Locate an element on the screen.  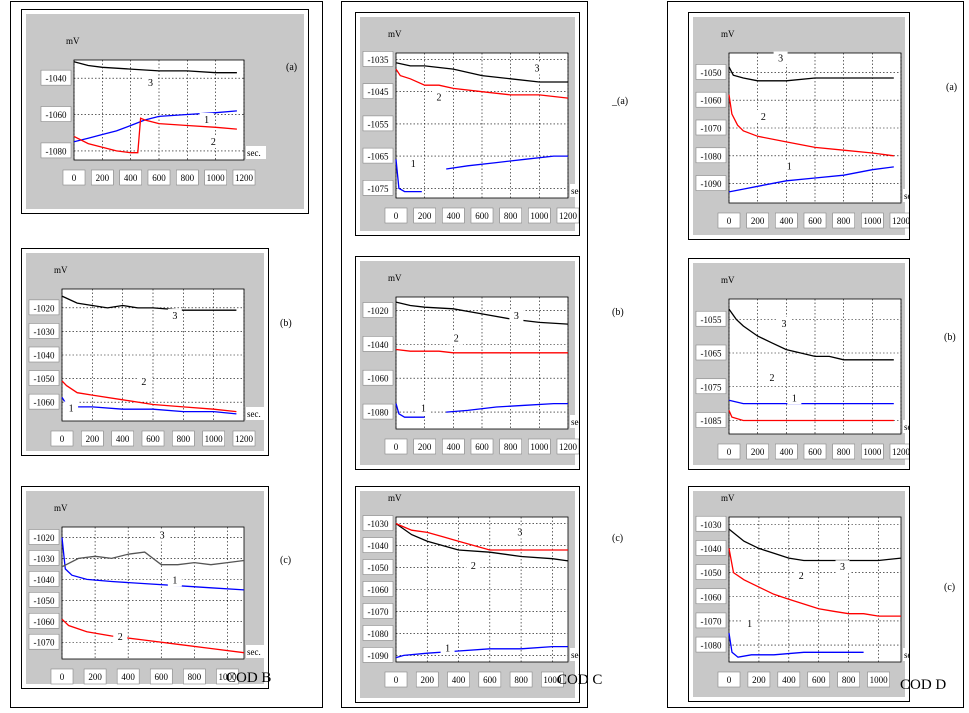
cod-label-c: COD C is located at coordinates (580, 680).